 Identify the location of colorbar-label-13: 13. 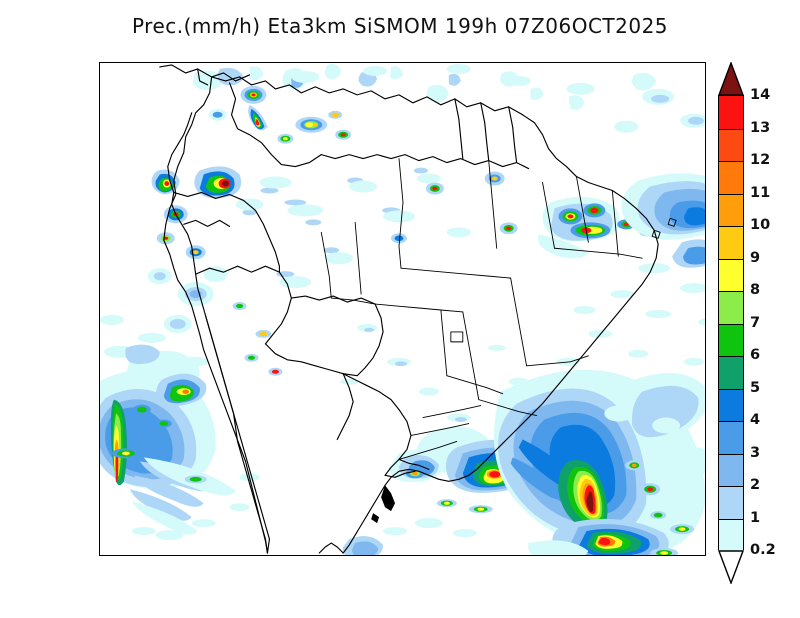
(760, 127).